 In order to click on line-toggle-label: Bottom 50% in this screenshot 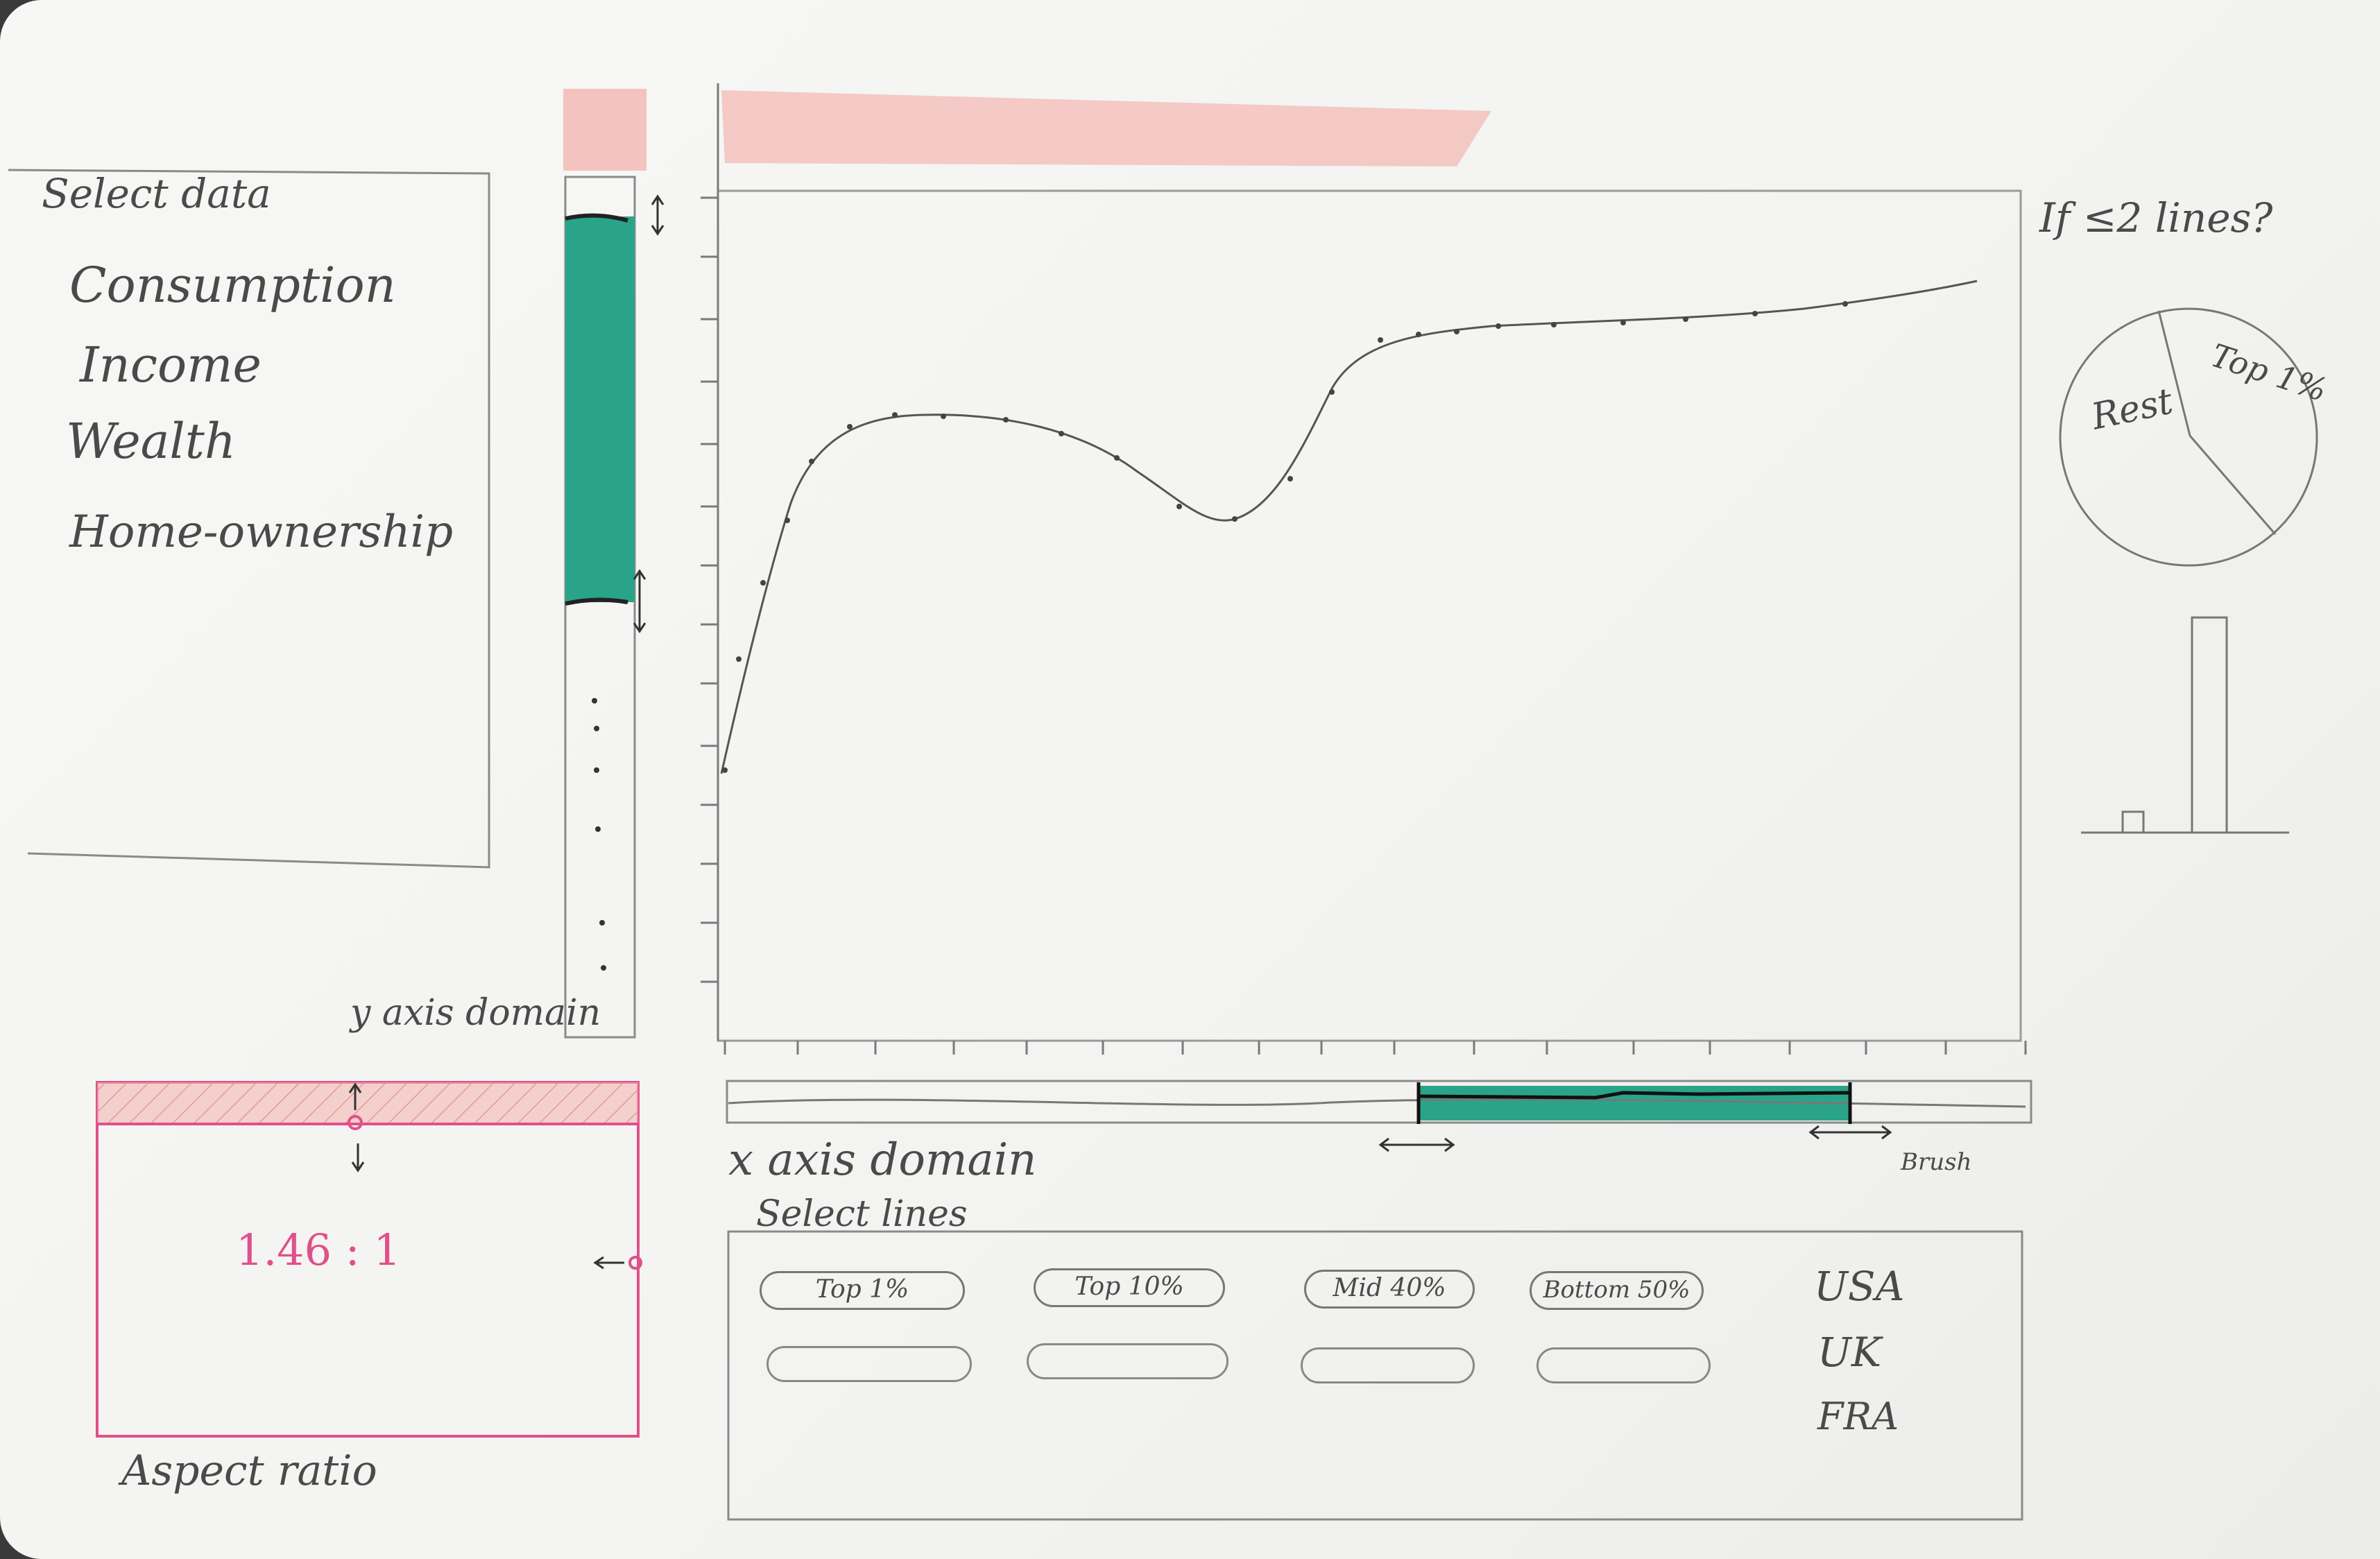, I will do `click(1616, 1290)`.